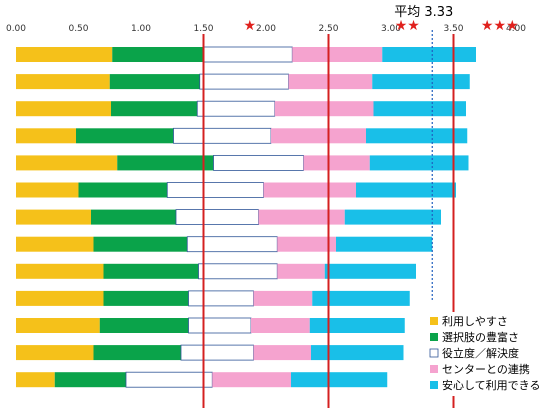 The width and height of the screenshot is (550, 414). I want to click on bar-segment-row10-series2, so click(146, 298).